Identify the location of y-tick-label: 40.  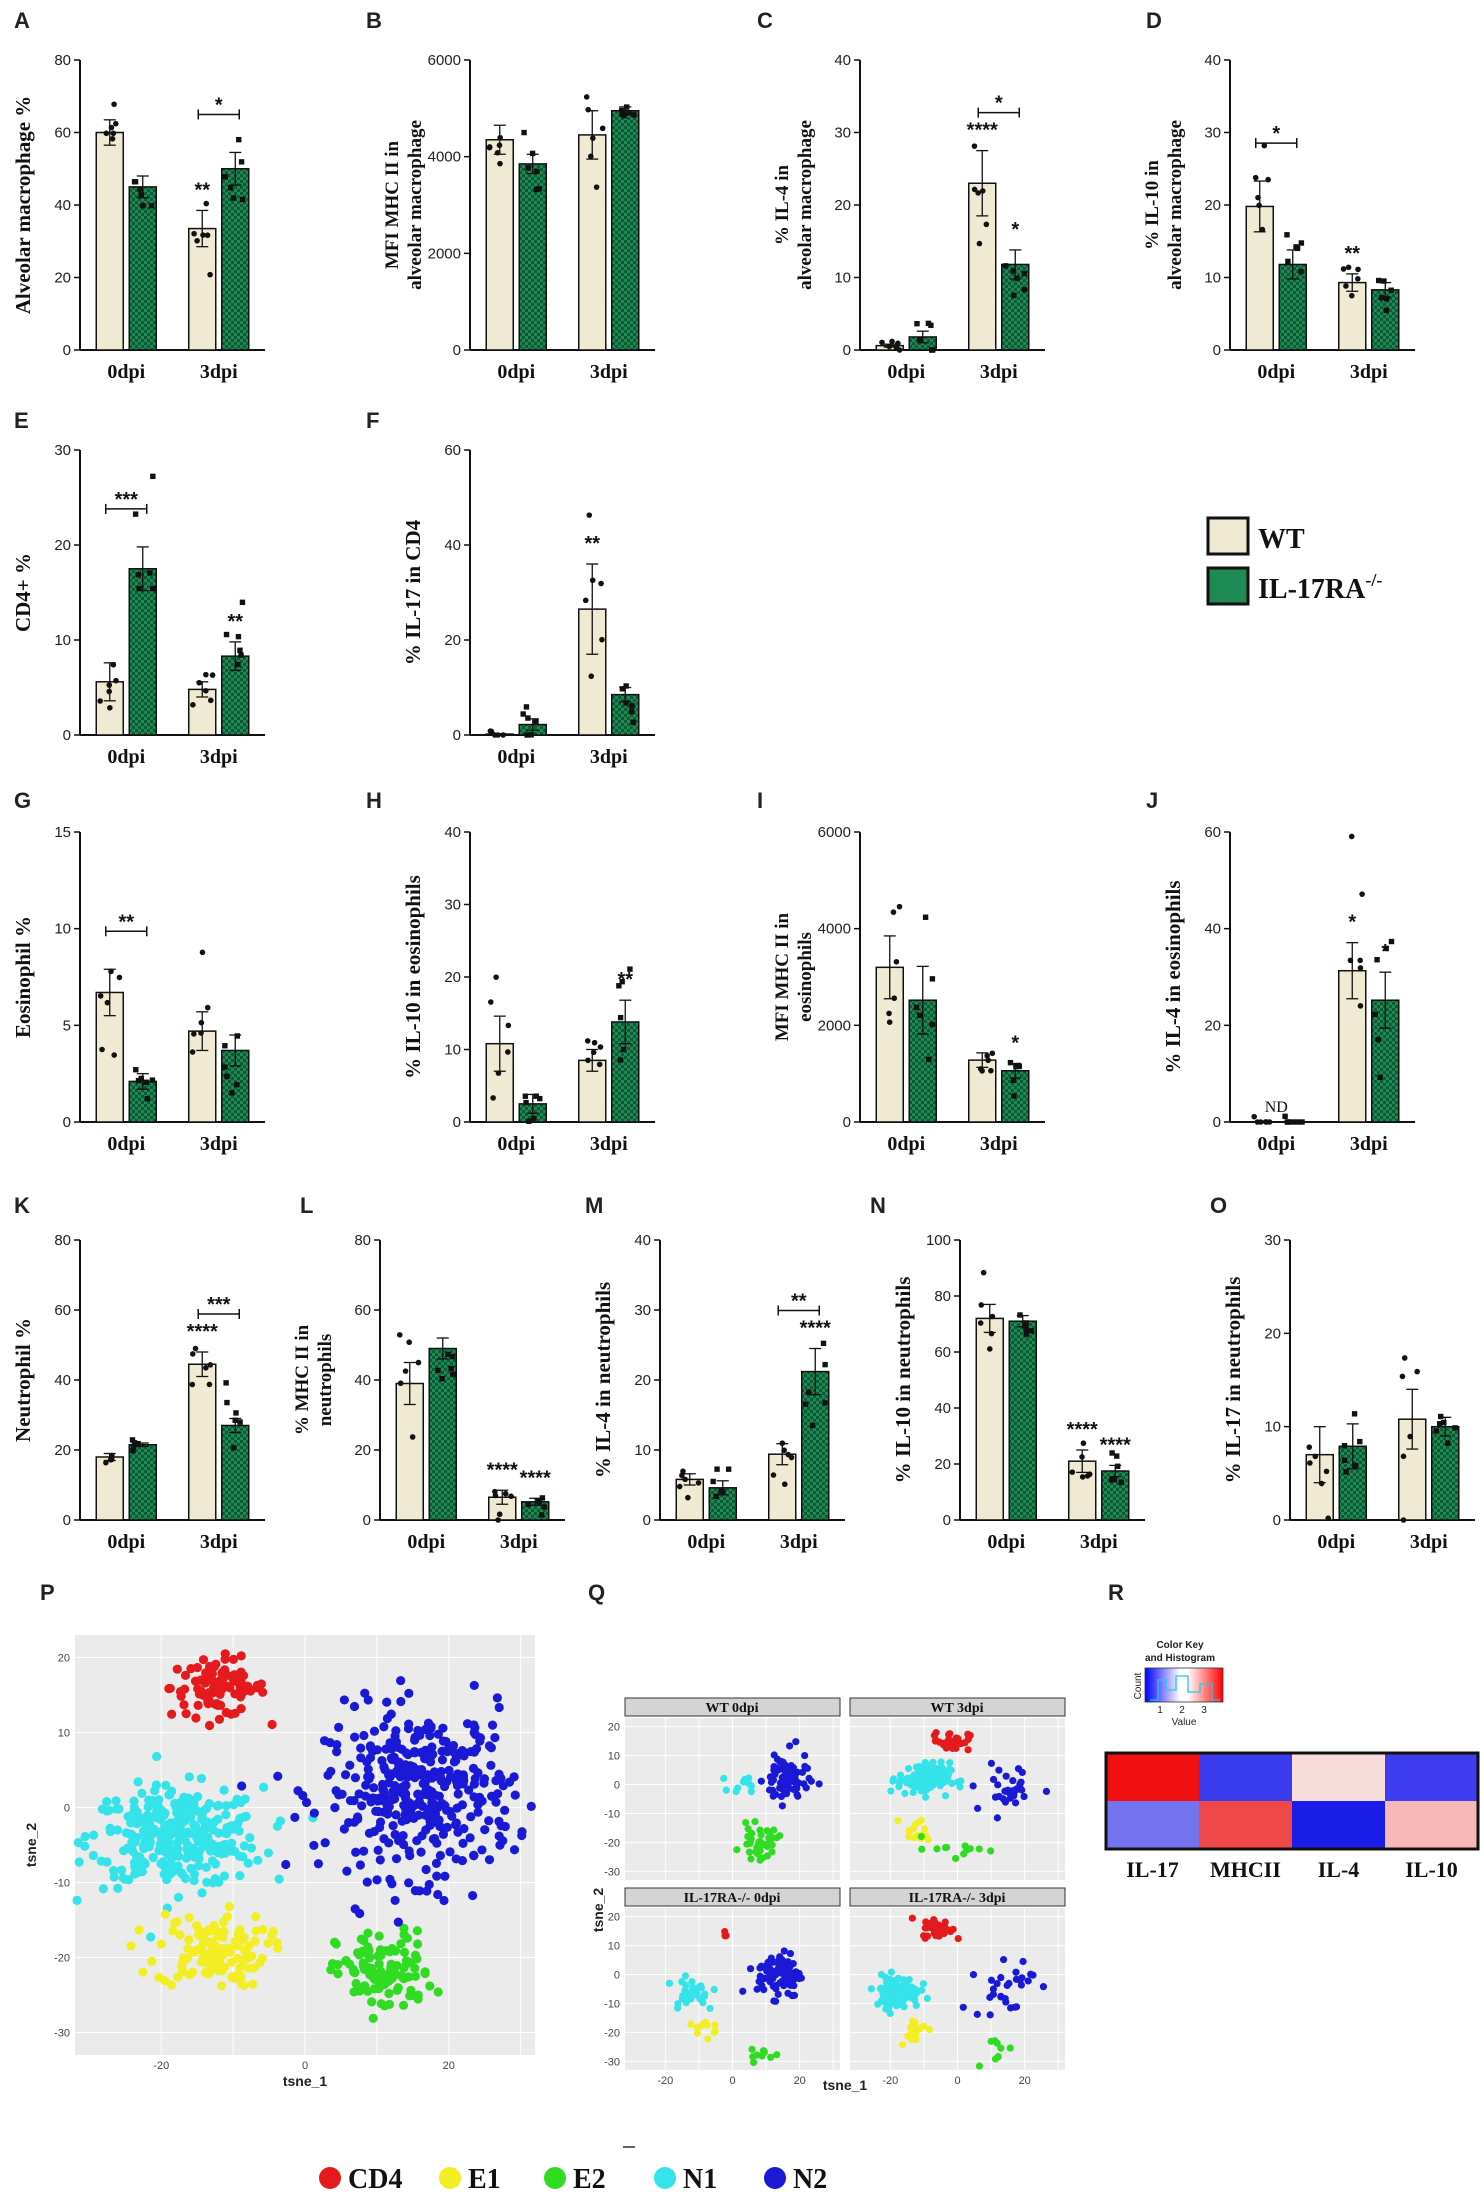
(362, 1380).